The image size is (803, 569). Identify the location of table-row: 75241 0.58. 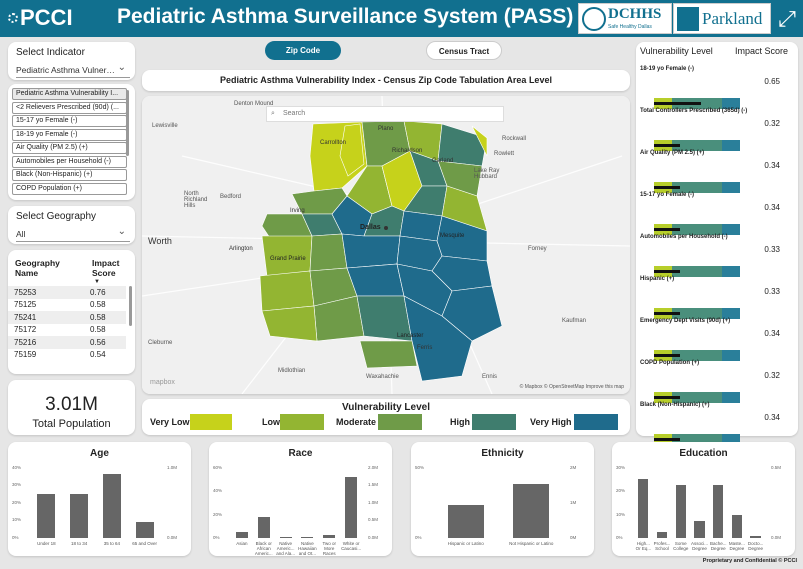
(67, 317).